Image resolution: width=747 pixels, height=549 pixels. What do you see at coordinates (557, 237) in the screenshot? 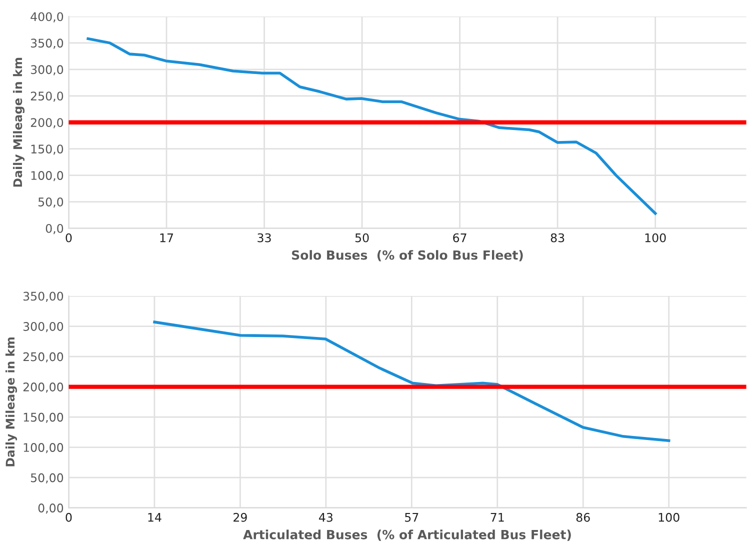
I see `x-tick-label: 83` at bounding box center [557, 237].